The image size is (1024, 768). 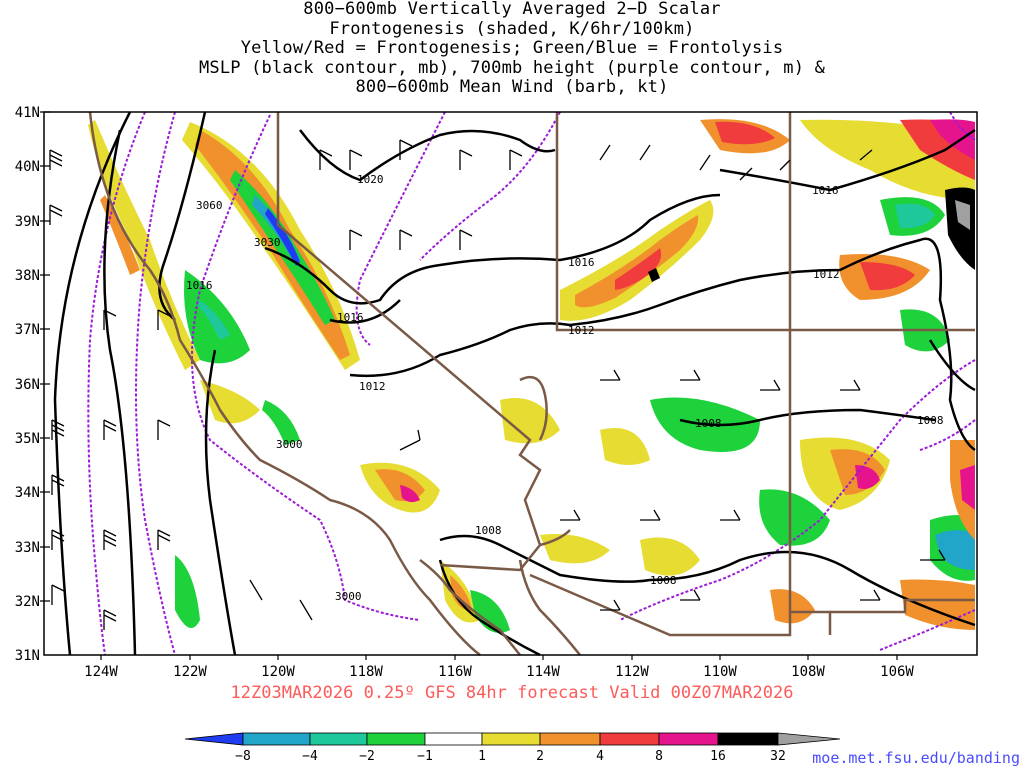 I want to click on title-line-1: 800−600mb Vertically Averaged 2−D Scalar, so click(x=512, y=9).